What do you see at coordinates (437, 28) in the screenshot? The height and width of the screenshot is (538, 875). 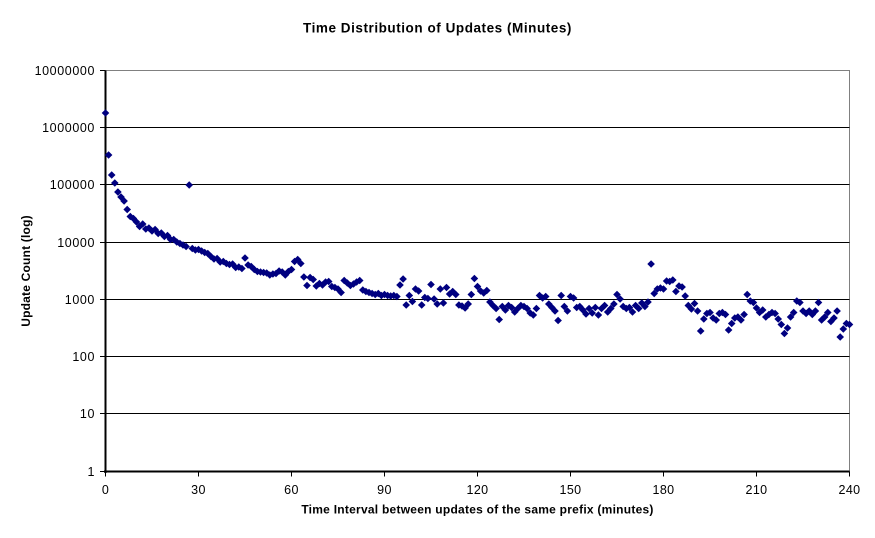 I see `svg-text:Time Distribution of Updates (: Time Distribution of Updates (Minutes)` at bounding box center [437, 28].